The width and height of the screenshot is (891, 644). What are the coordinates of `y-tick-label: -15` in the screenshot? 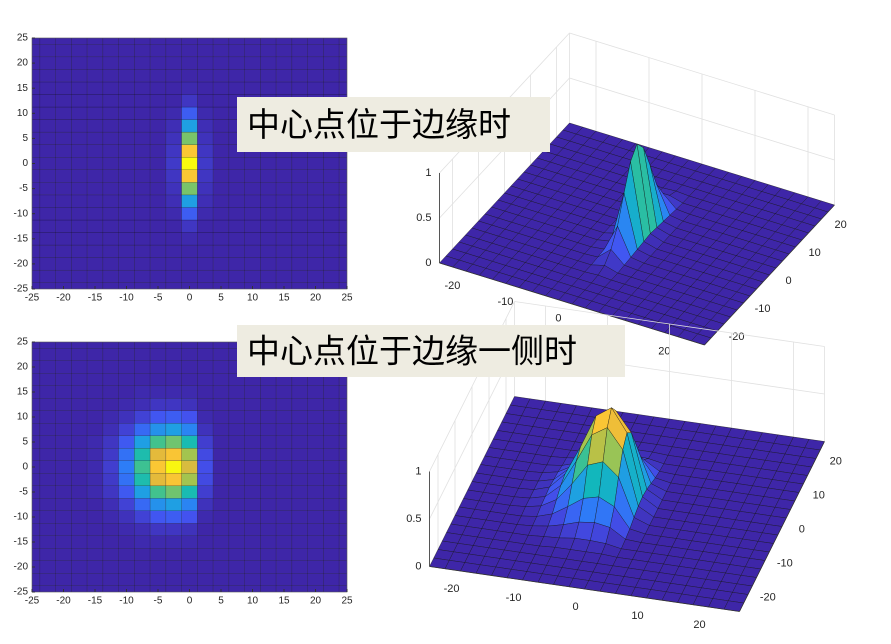 It's located at (21, 238).